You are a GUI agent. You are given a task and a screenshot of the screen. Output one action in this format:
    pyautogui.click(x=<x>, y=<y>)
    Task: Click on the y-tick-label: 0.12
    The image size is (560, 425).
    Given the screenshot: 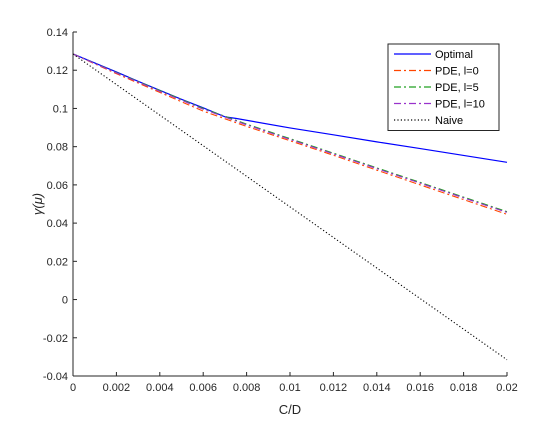 What is the action you would take?
    pyautogui.click(x=57, y=71)
    